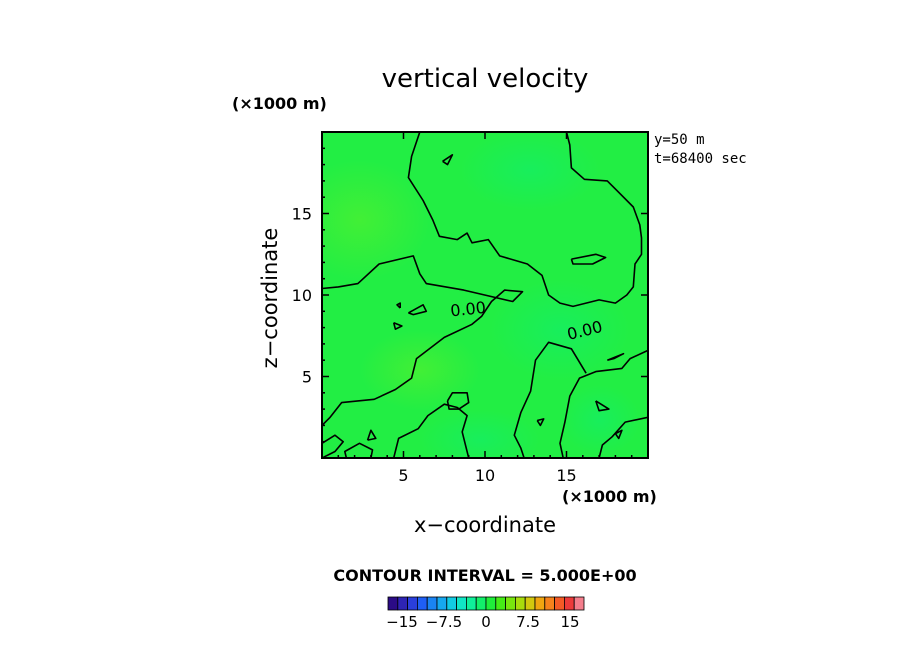  I want to click on y-tick-label: 5, so click(307, 377).